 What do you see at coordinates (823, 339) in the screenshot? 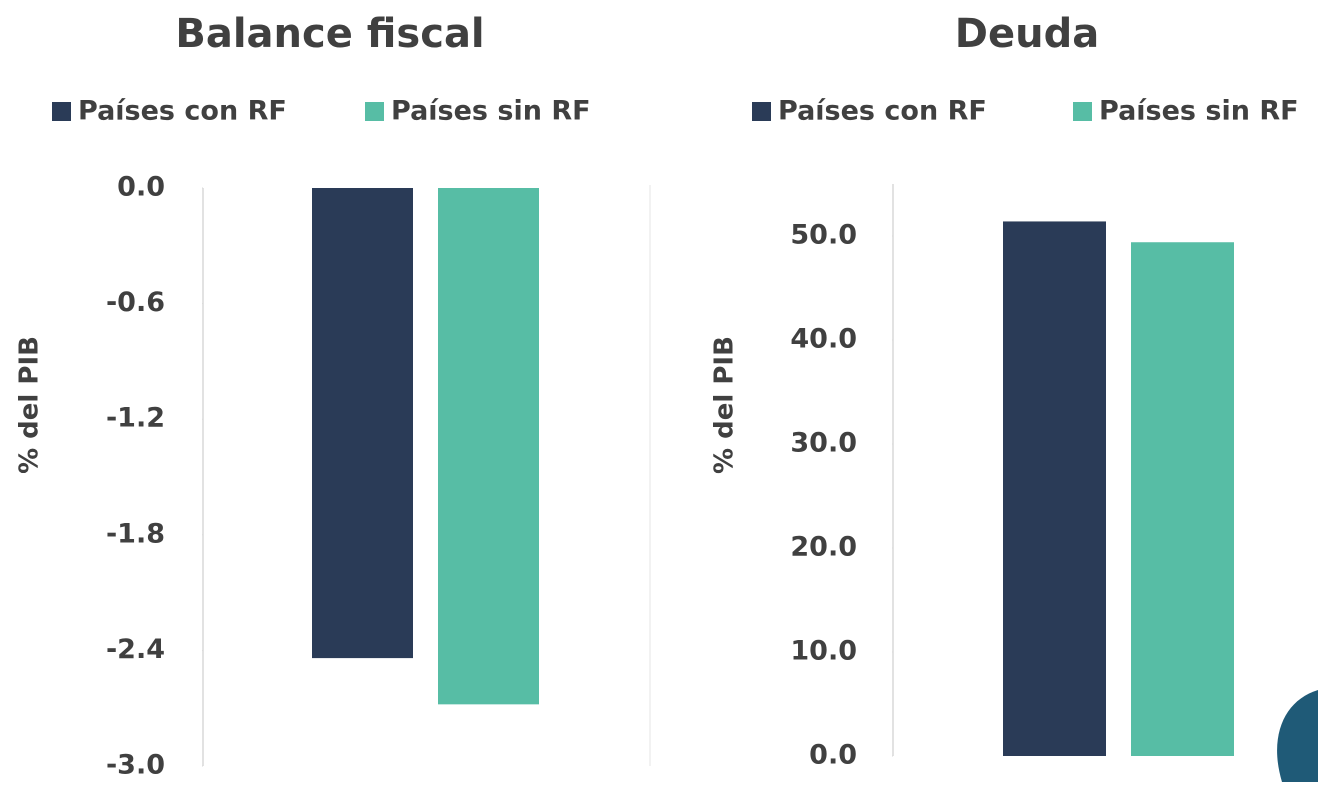
I see `y-tick-label: 40.0` at bounding box center [823, 339].